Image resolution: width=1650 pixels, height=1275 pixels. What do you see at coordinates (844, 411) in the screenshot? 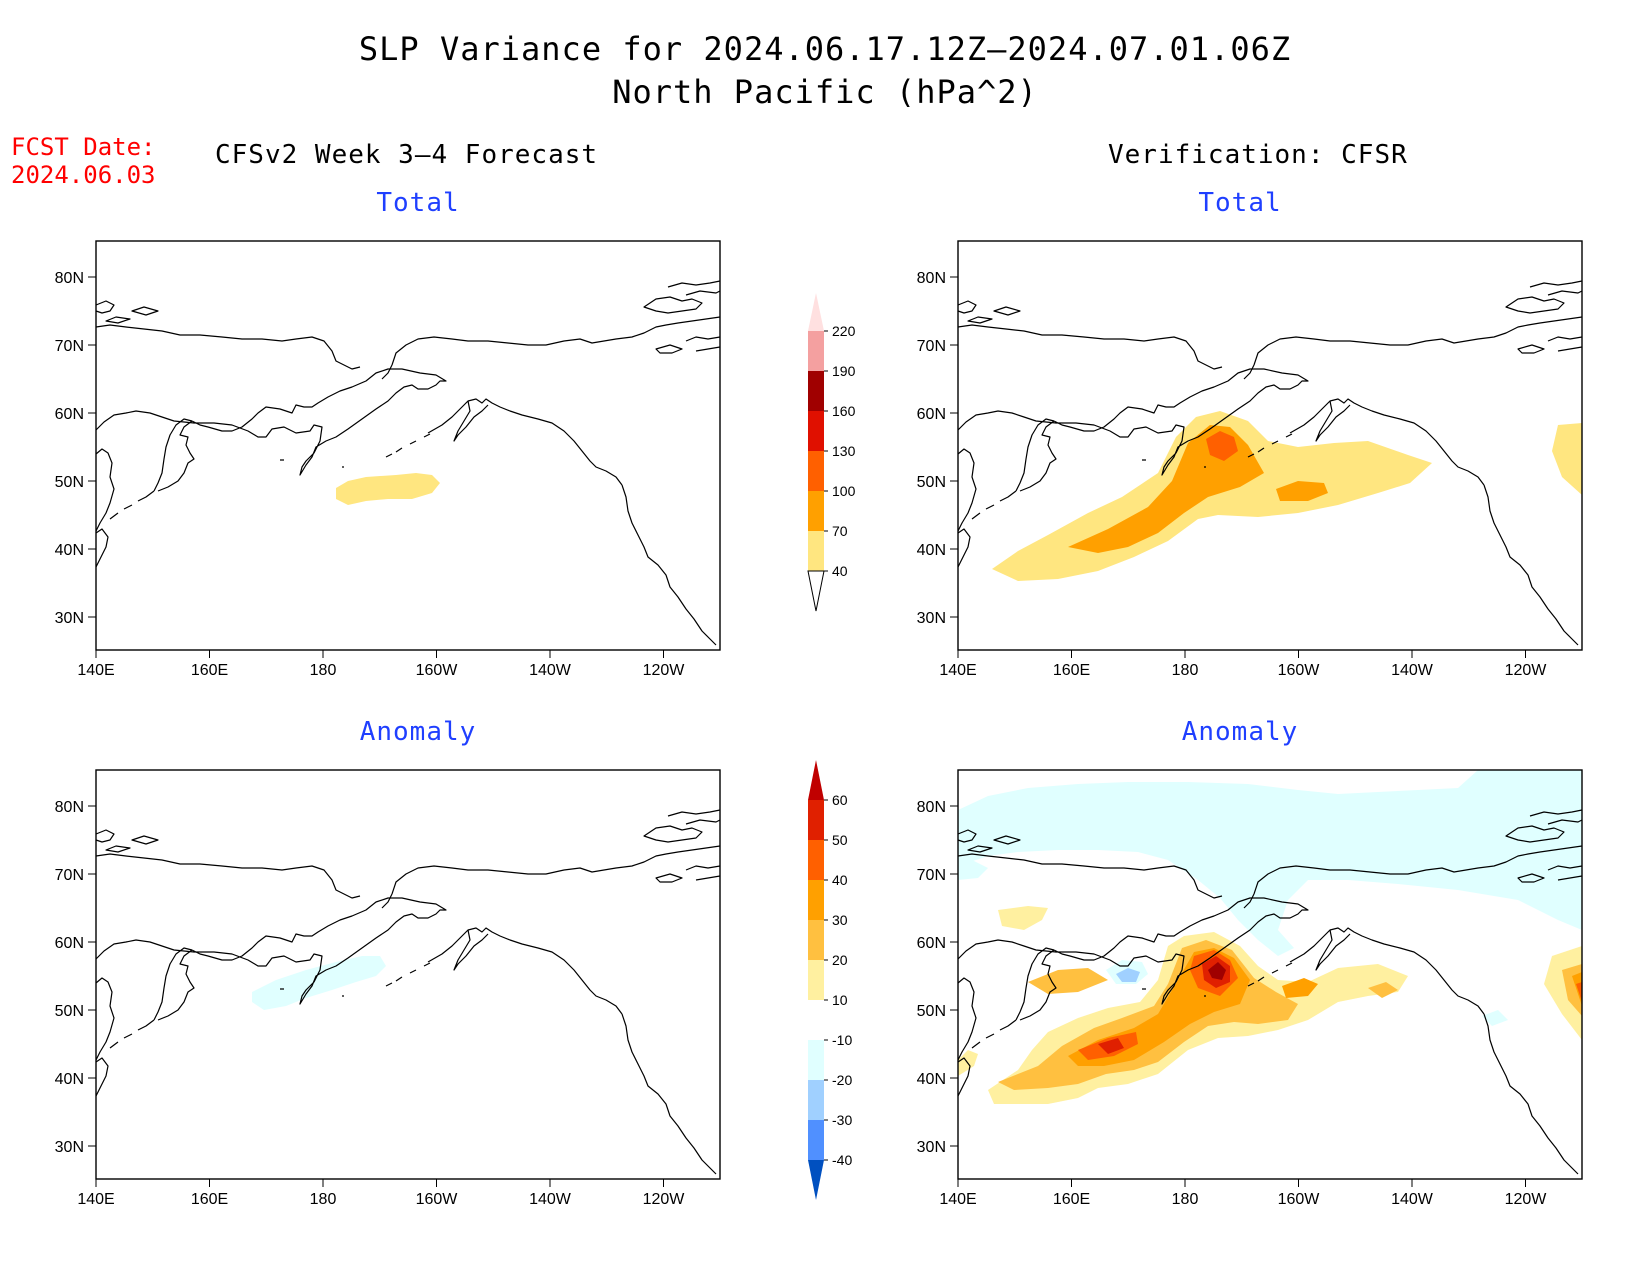
I see `colorbar-label: 160` at bounding box center [844, 411].